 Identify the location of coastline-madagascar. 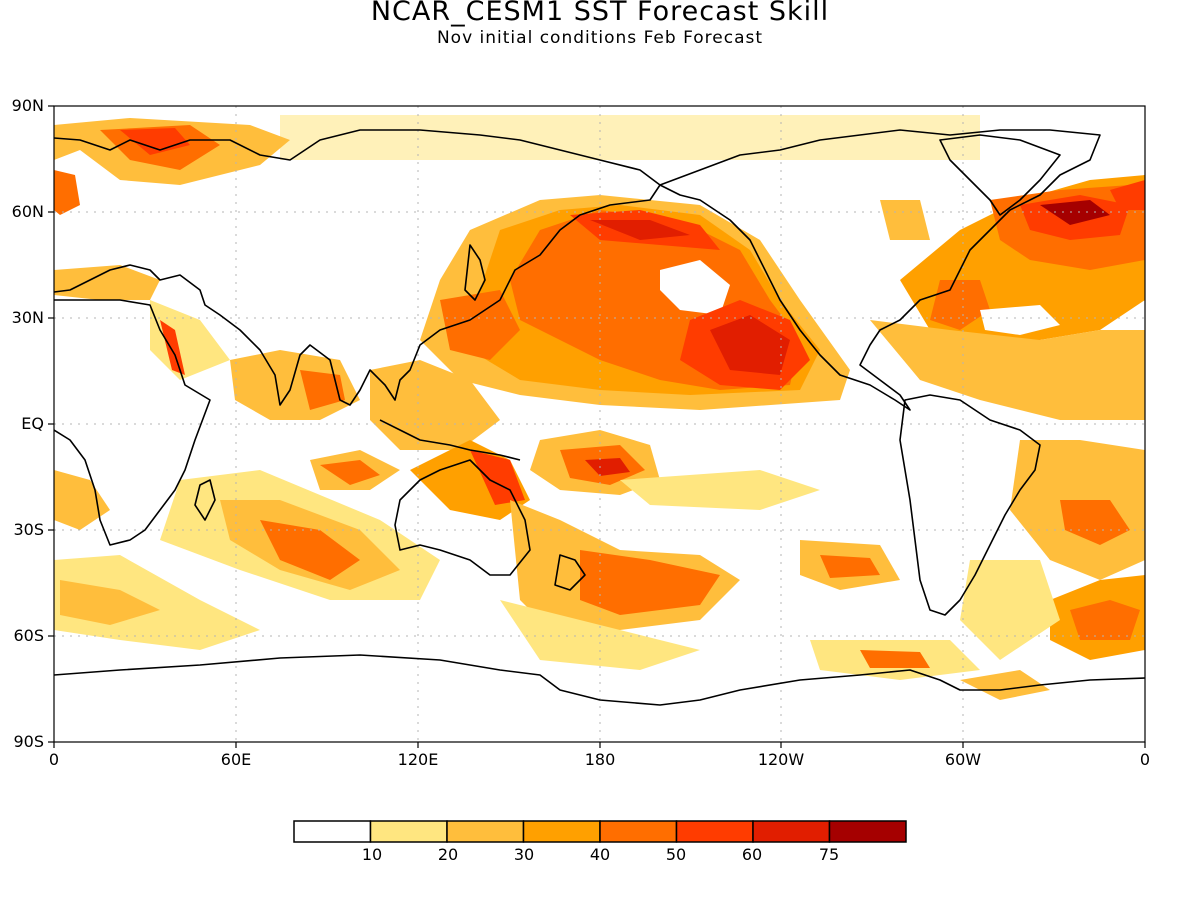
(205, 500).